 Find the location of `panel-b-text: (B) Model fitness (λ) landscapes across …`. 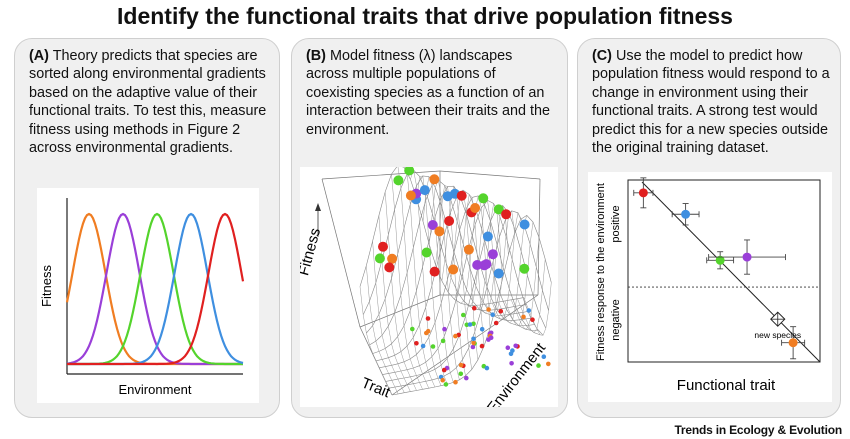

panel-b-text: (B) Model fitness (λ) landscapes across … is located at coordinates (431, 93).